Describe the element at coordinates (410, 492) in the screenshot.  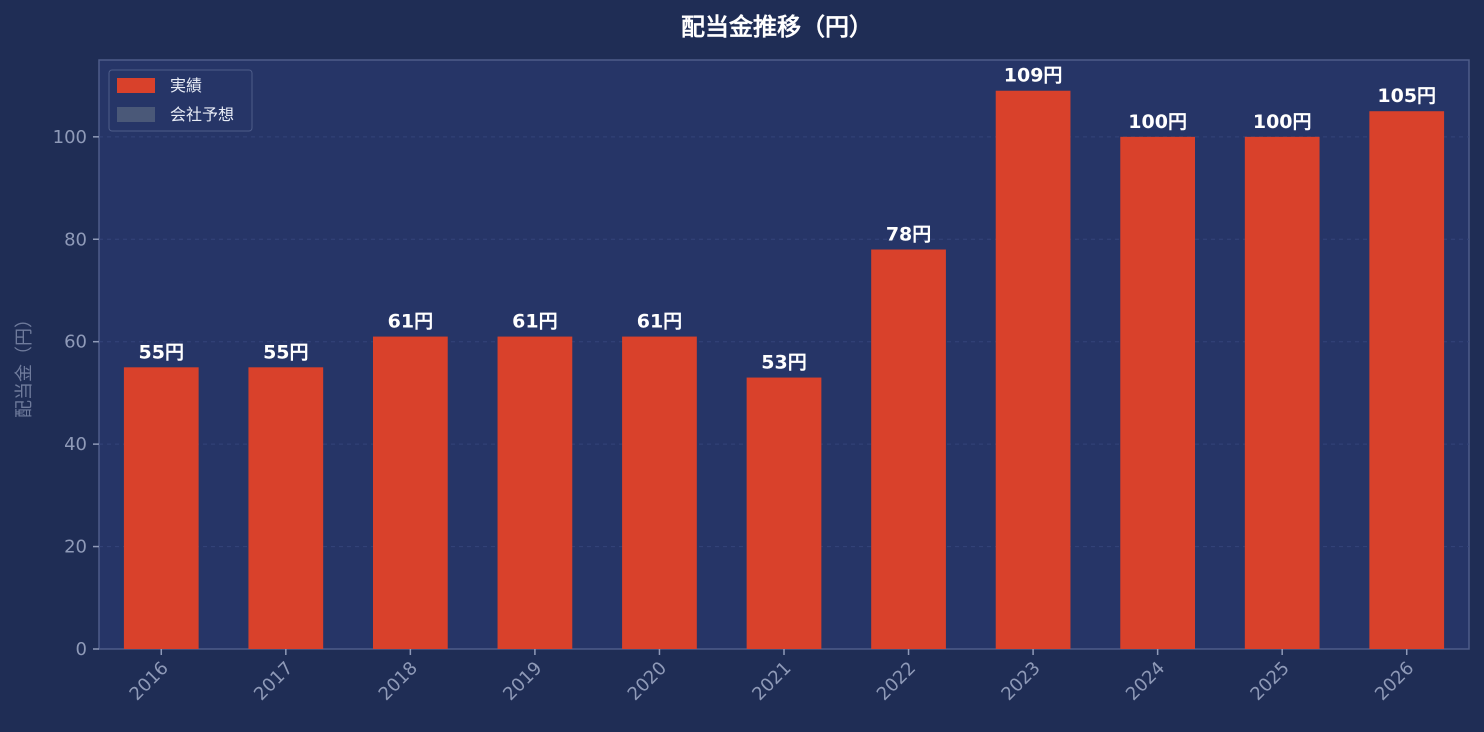
I see `bar-2018` at that location.